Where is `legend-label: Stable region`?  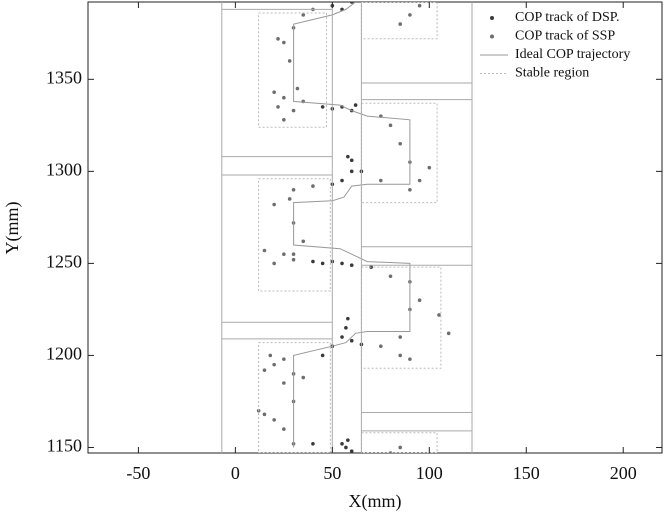 legend-label: Stable region is located at coordinates (552, 73).